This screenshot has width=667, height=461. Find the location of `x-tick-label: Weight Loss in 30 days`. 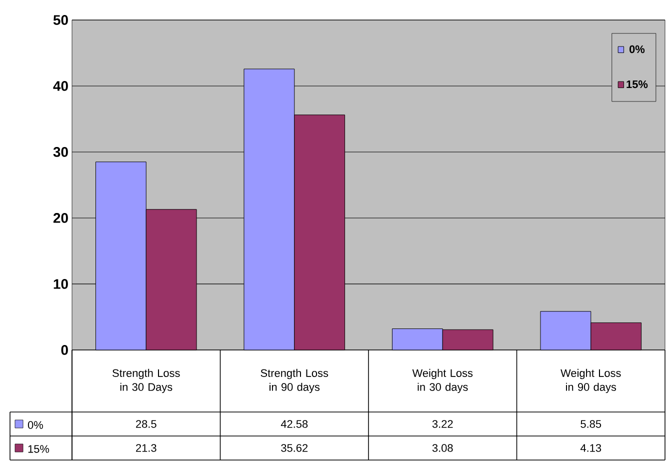

x-tick-label: Weight Loss in 30 days is located at coordinates (442, 381).